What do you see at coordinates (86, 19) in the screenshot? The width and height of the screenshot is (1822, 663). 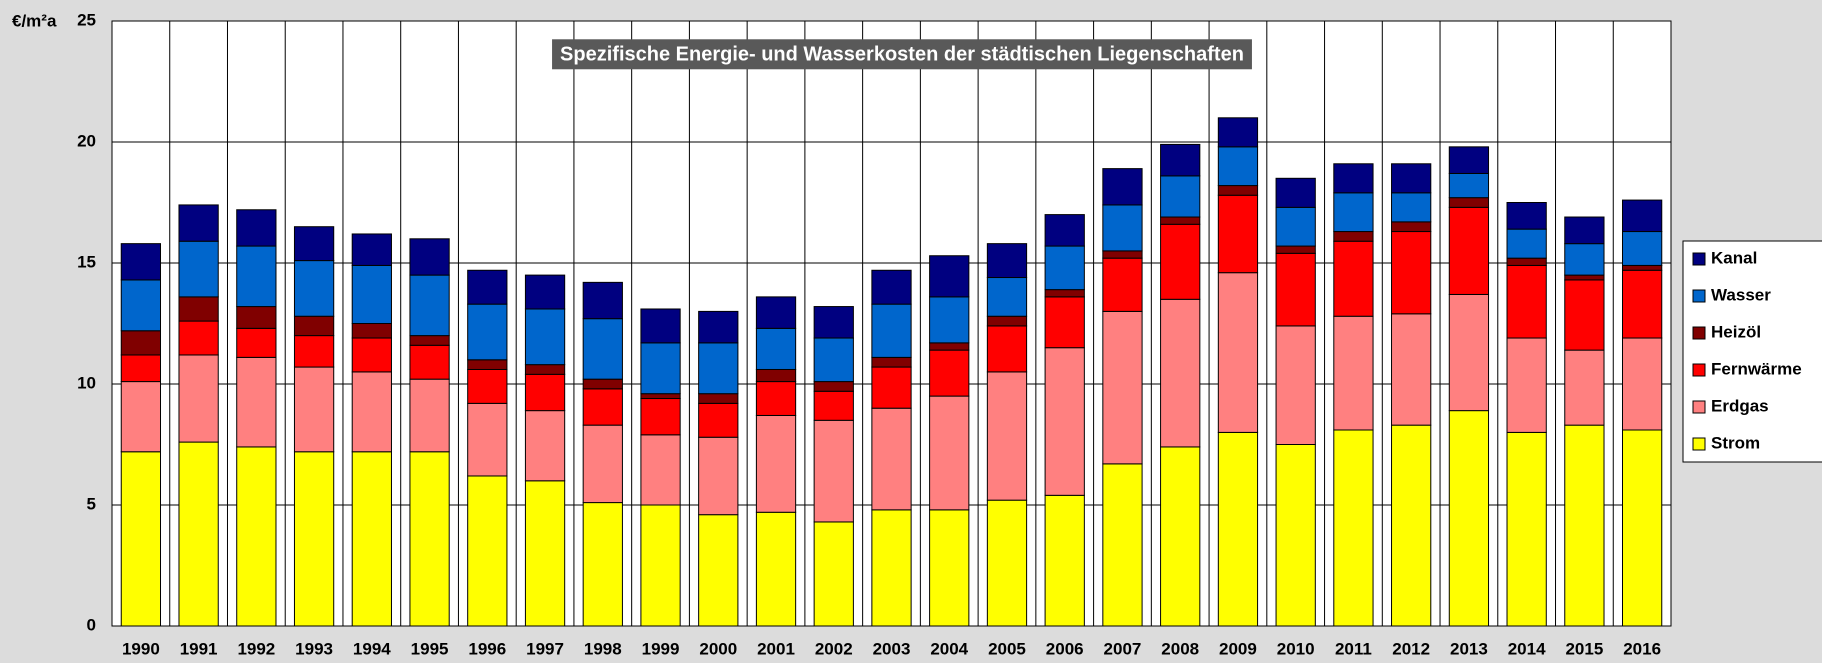 I see `y-tick-label: 25` at bounding box center [86, 19].